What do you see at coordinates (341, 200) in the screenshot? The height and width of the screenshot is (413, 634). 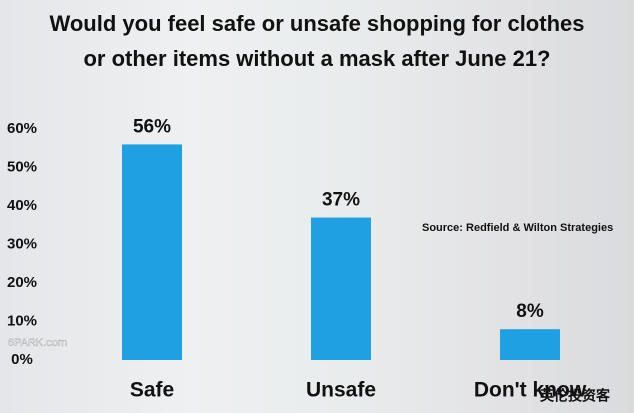 I see `value-label: 37%` at bounding box center [341, 200].